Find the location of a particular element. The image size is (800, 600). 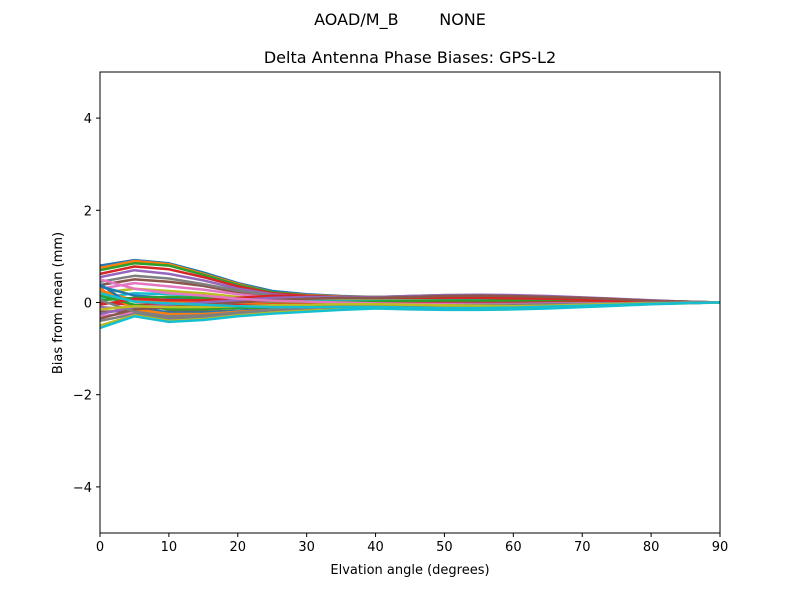

y-tick-label: −2 is located at coordinates (82, 396).